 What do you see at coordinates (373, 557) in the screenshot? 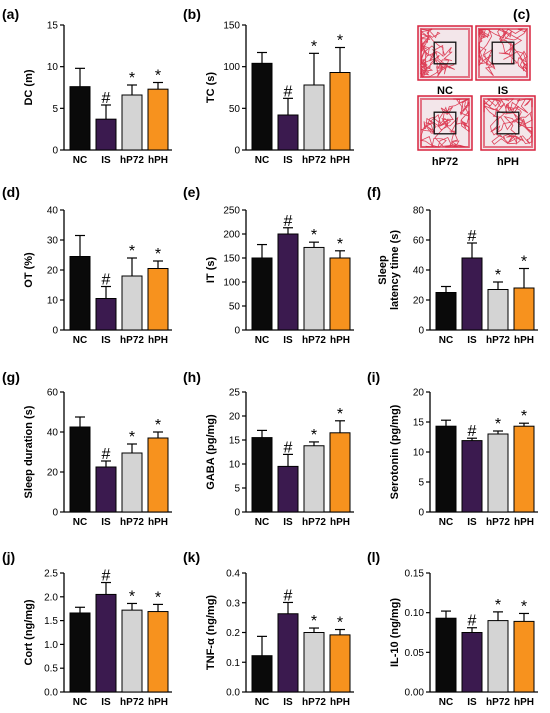
I see `panel-label-l: (l)` at bounding box center [373, 557].